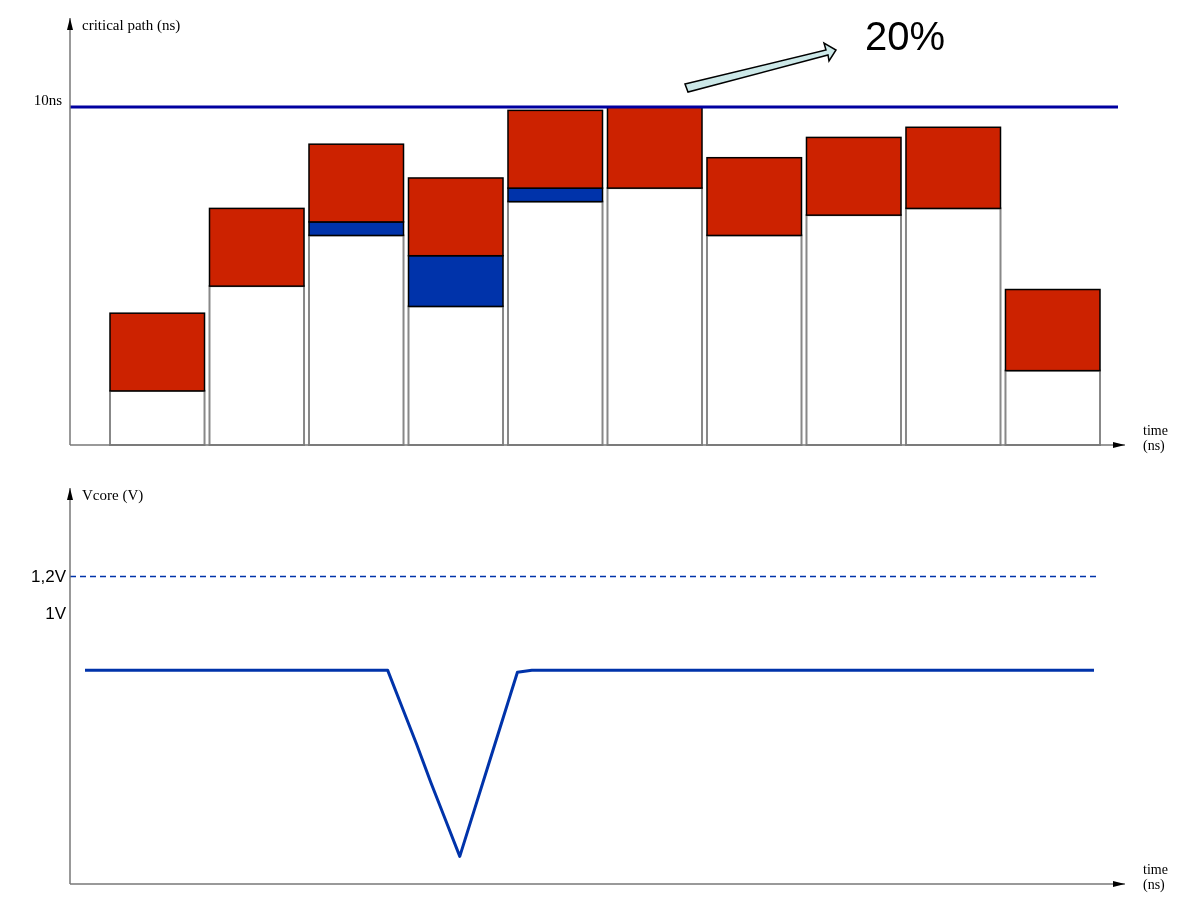 Image resolution: width=1195 pixels, height=904 pixels. I want to click on text: 20%, so click(905, 36).